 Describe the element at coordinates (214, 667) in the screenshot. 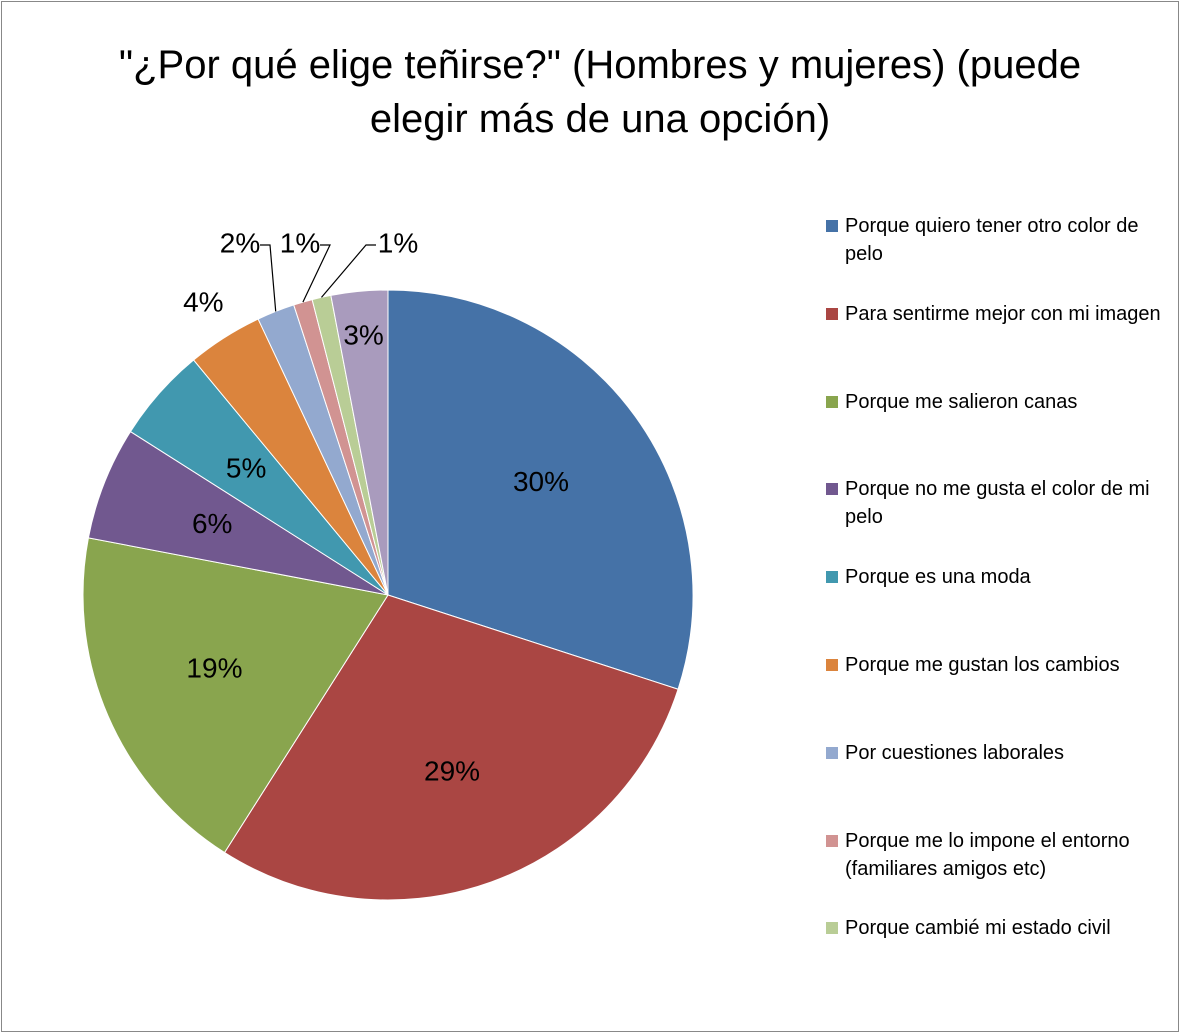

I see `data-label: 19%` at that location.